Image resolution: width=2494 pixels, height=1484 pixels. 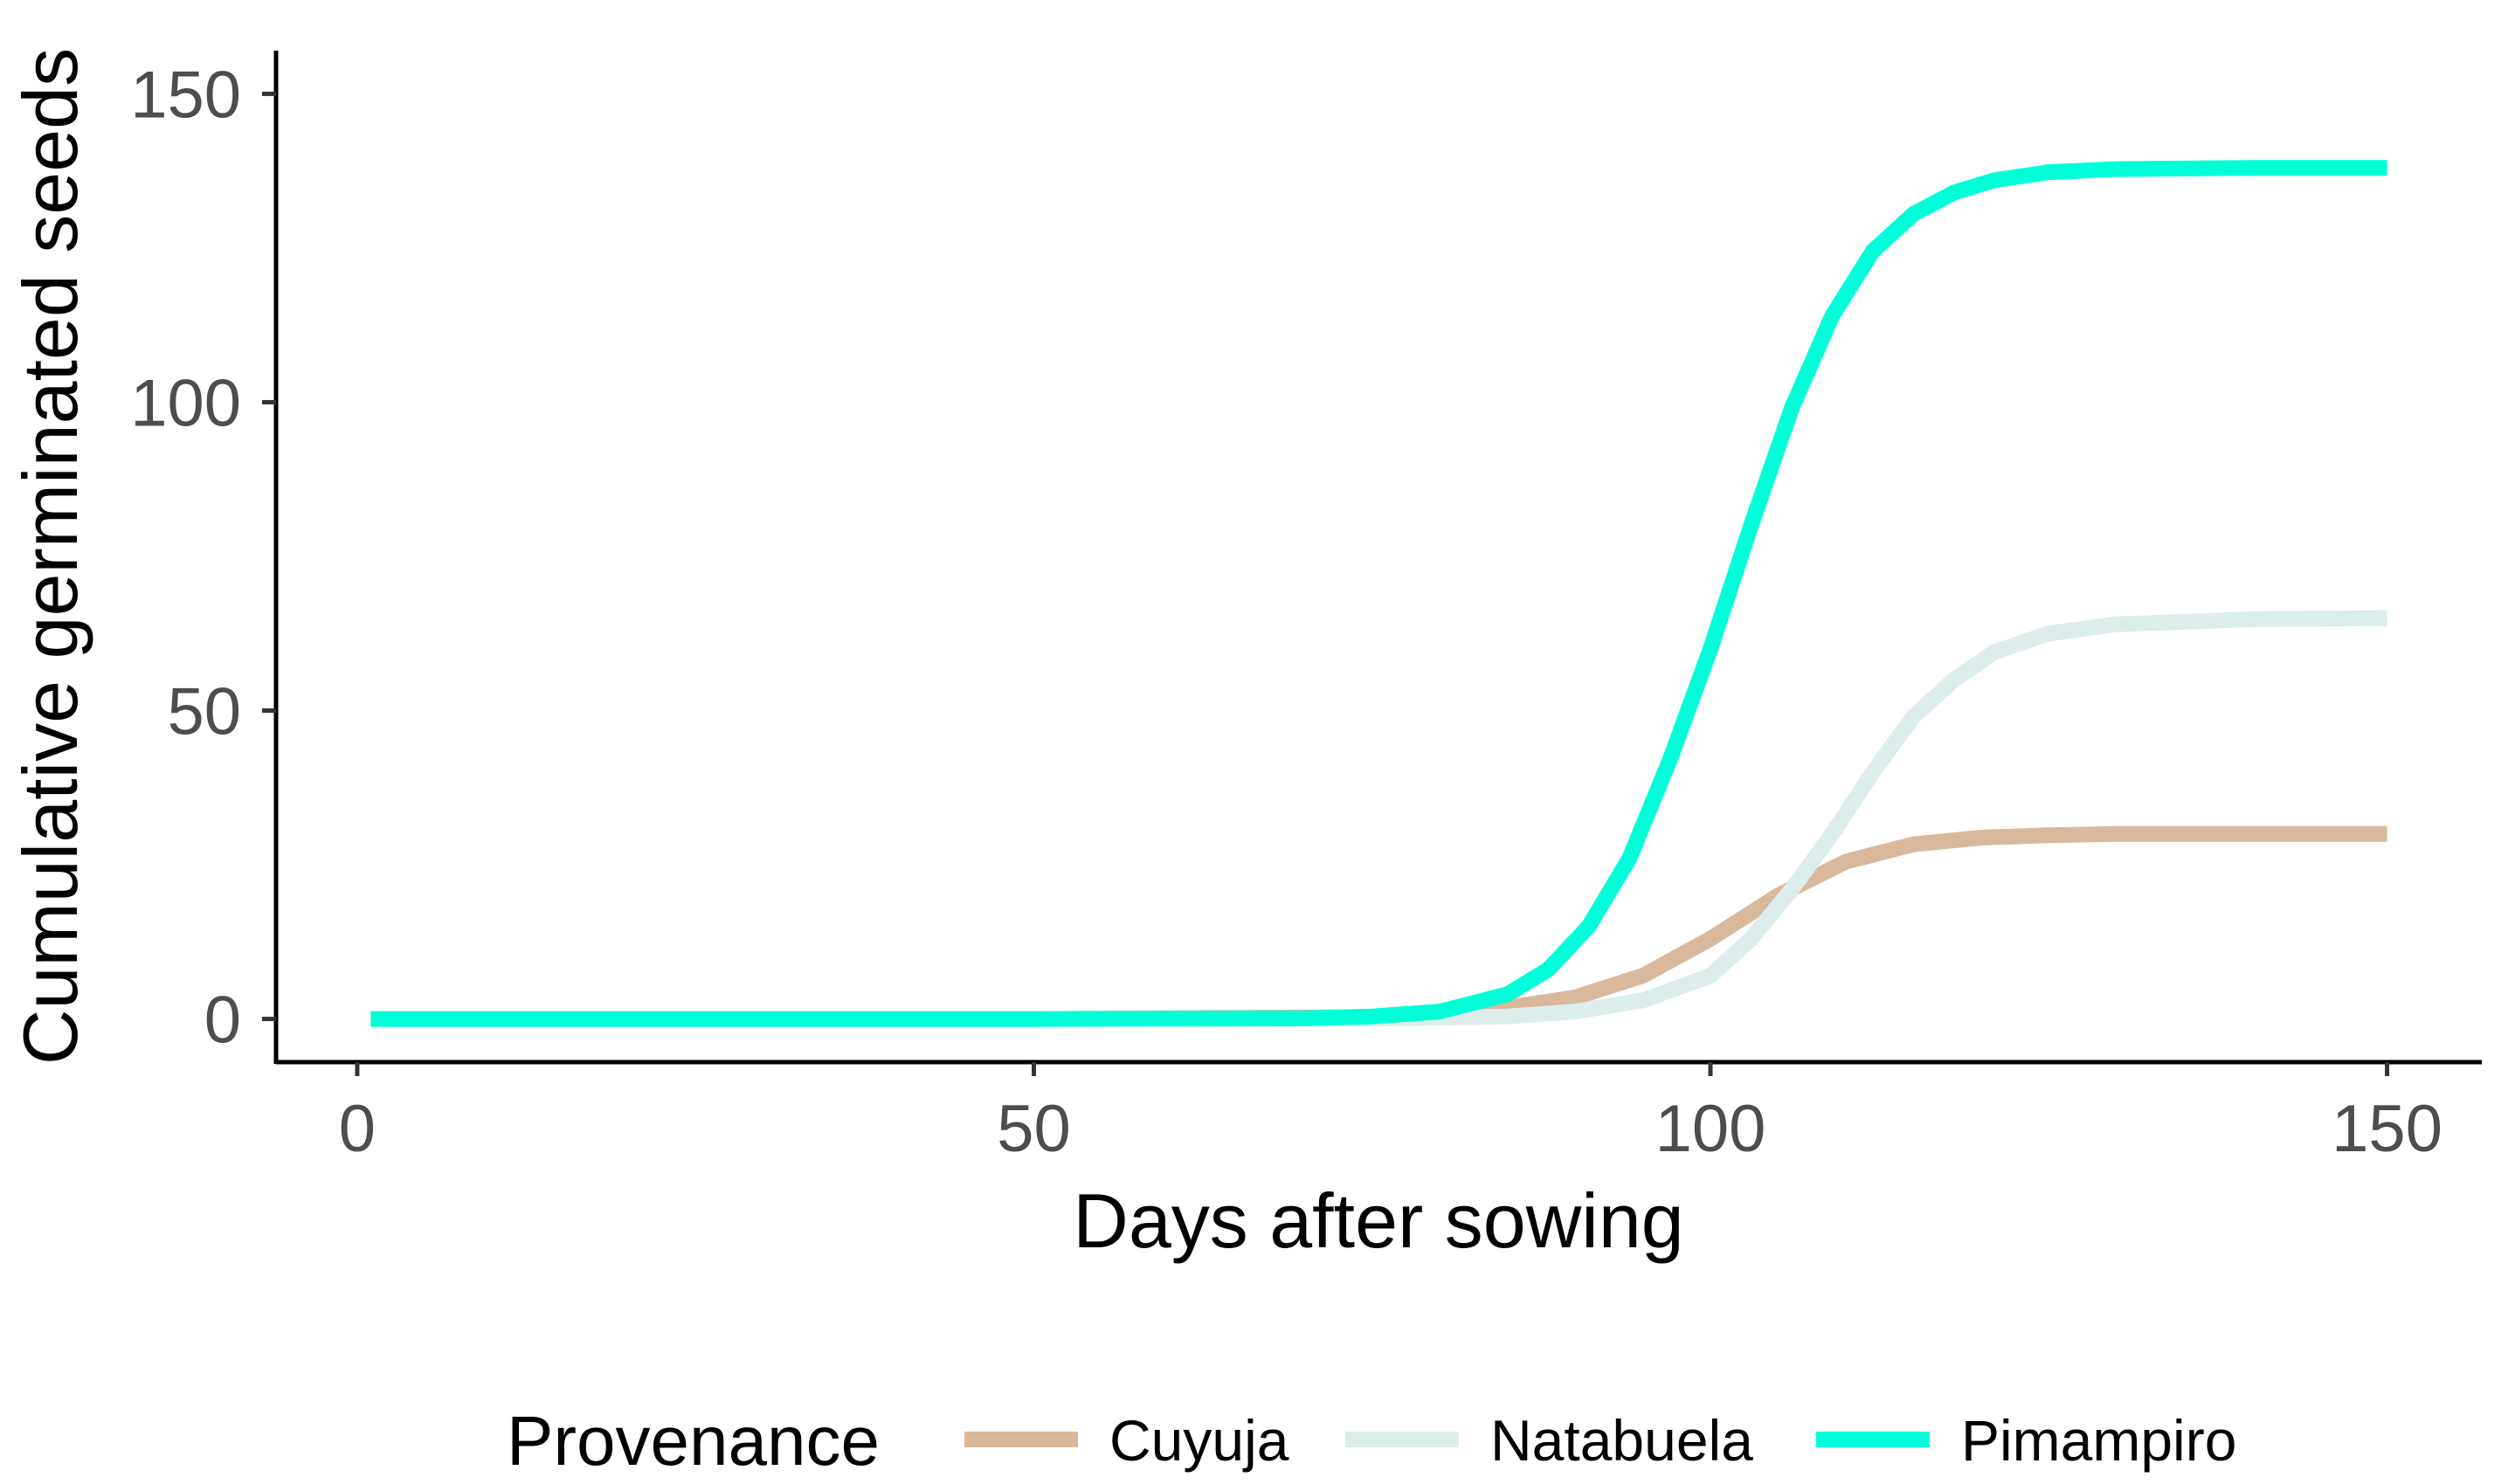 What do you see at coordinates (203, 558) in the screenshot?
I see `y-axis-ticks: 0 50 100 150` at bounding box center [203, 558].